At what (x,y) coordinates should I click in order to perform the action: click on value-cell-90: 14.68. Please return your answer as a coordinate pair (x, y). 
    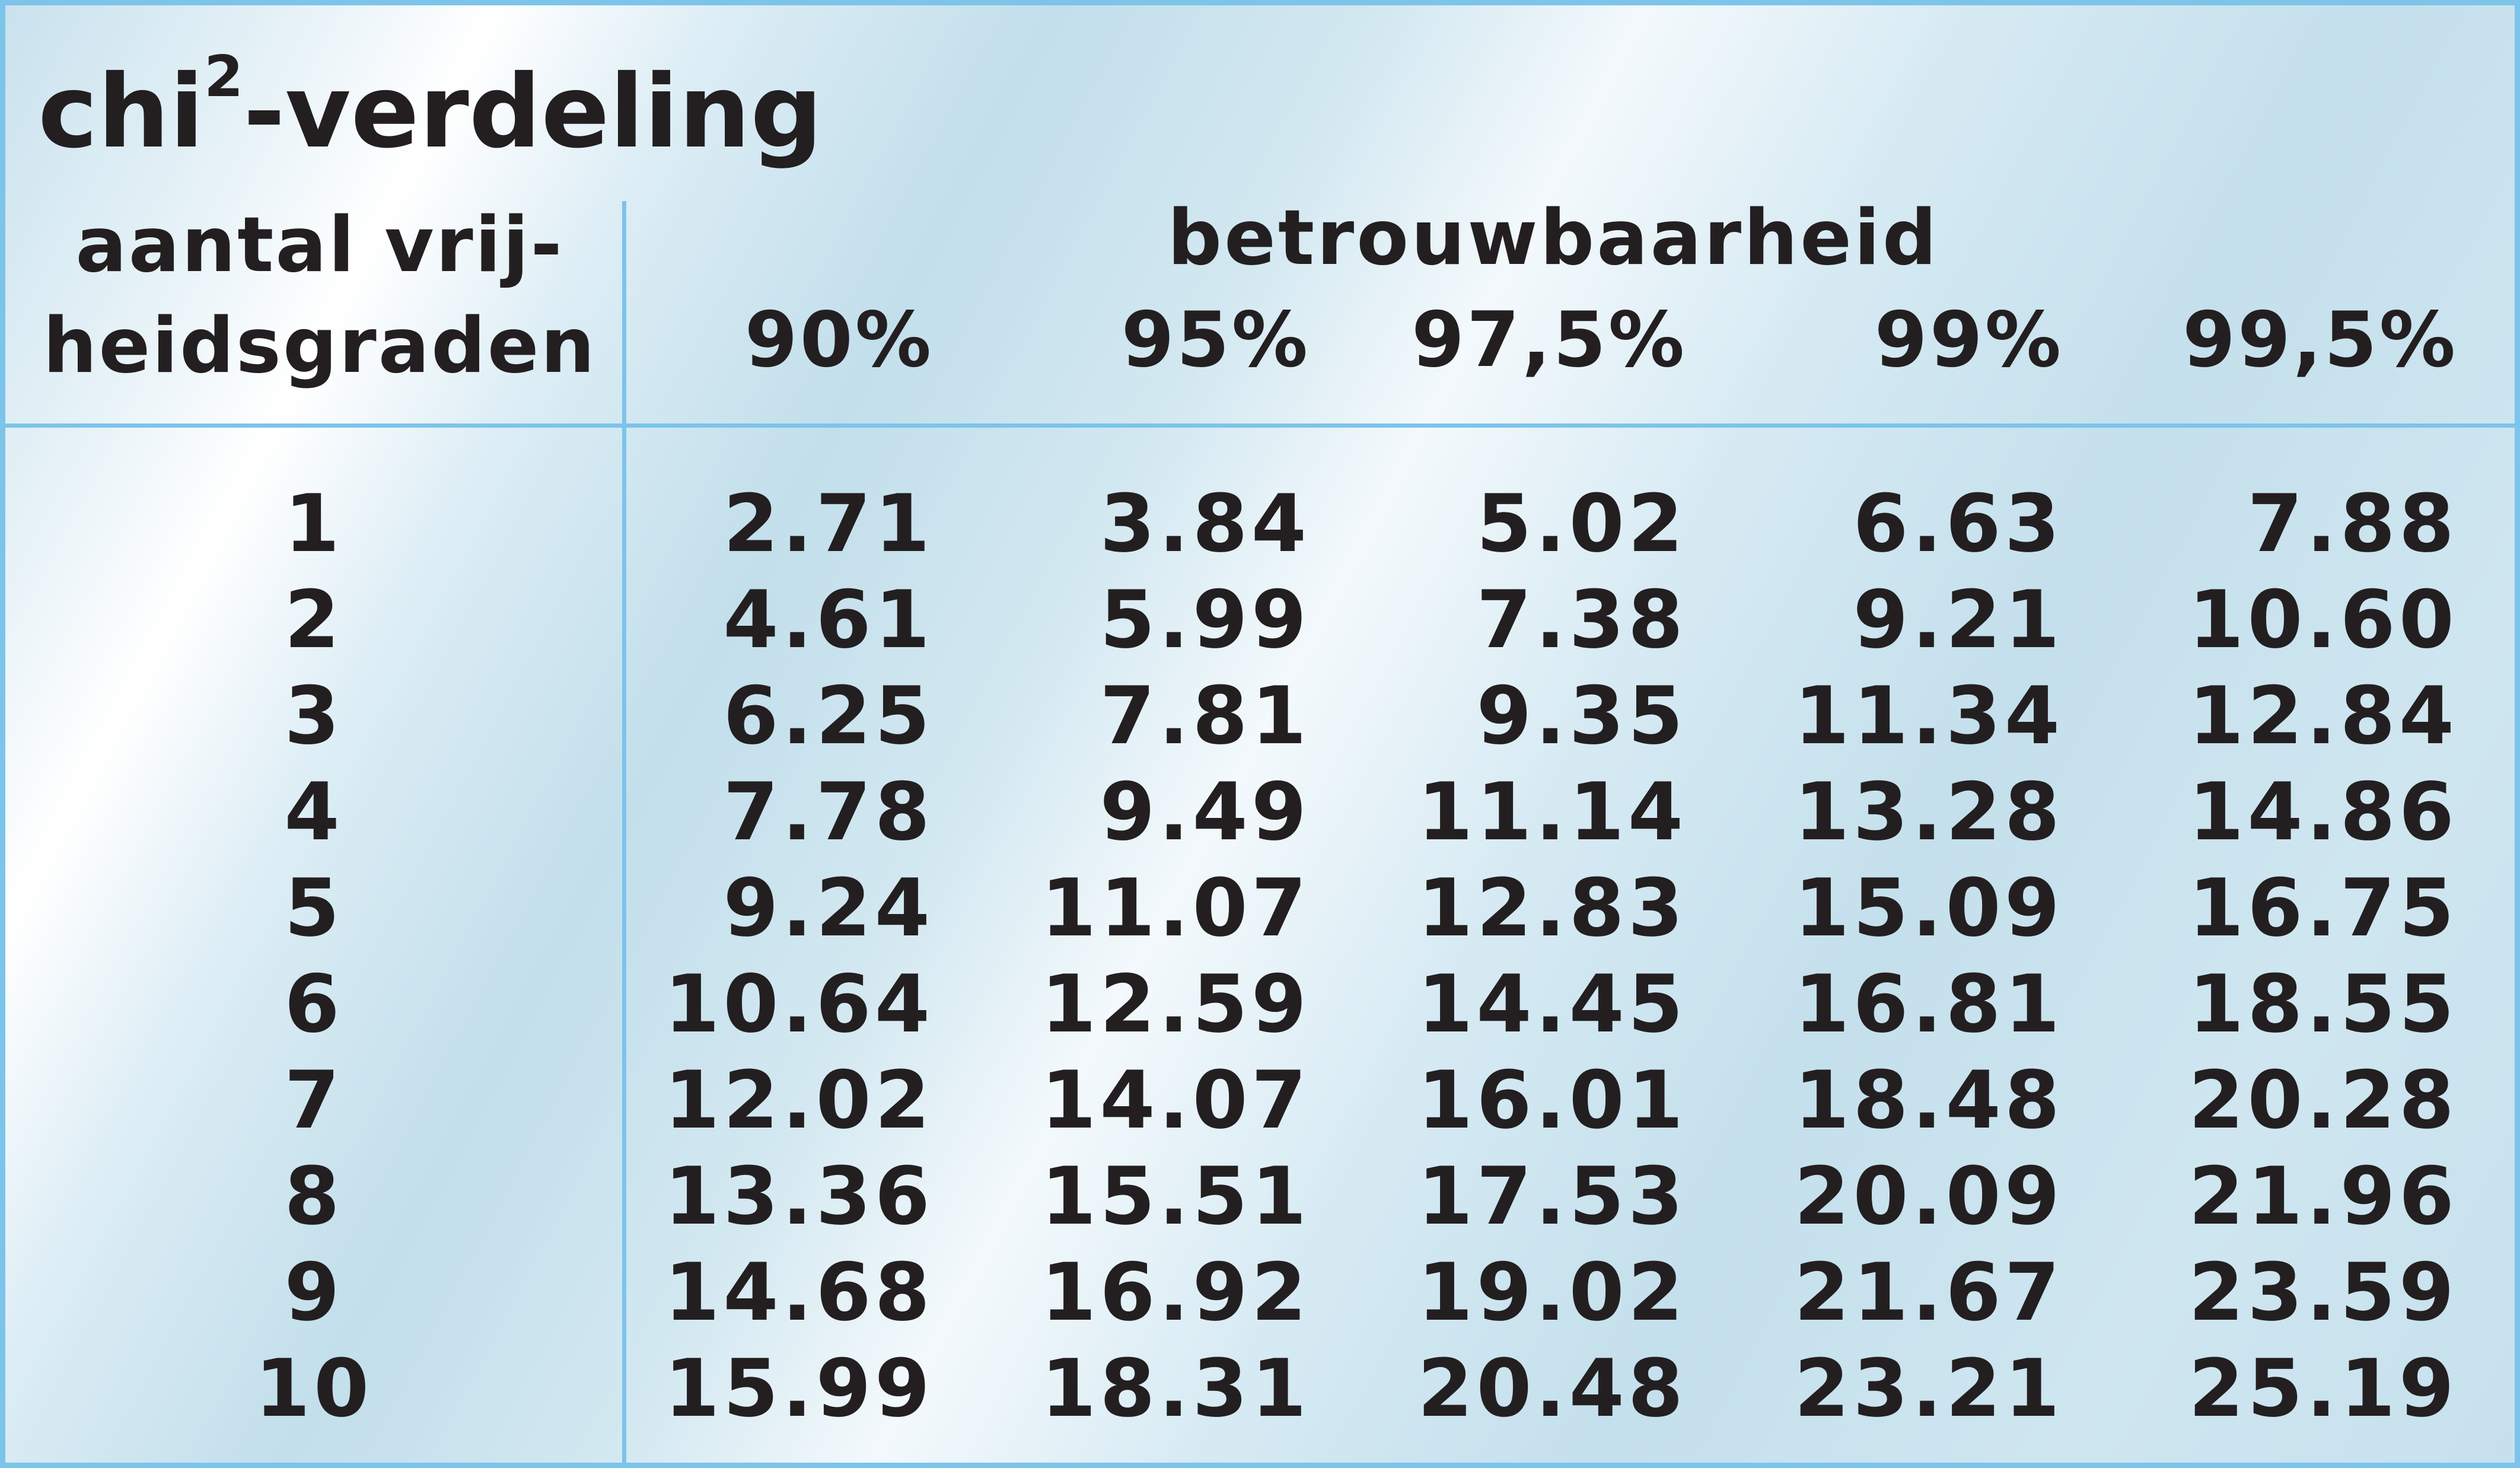
    Looking at the image, I should click on (799, 1292).